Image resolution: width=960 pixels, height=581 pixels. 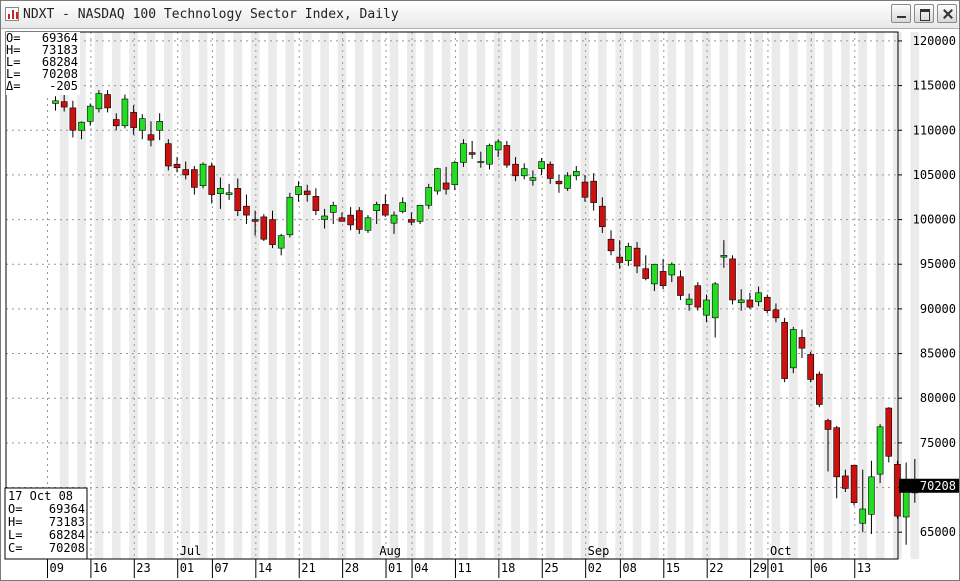 What do you see at coordinates (15, 509) in the screenshot?
I see `info-label-open: O=` at bounding box center [15, 509].